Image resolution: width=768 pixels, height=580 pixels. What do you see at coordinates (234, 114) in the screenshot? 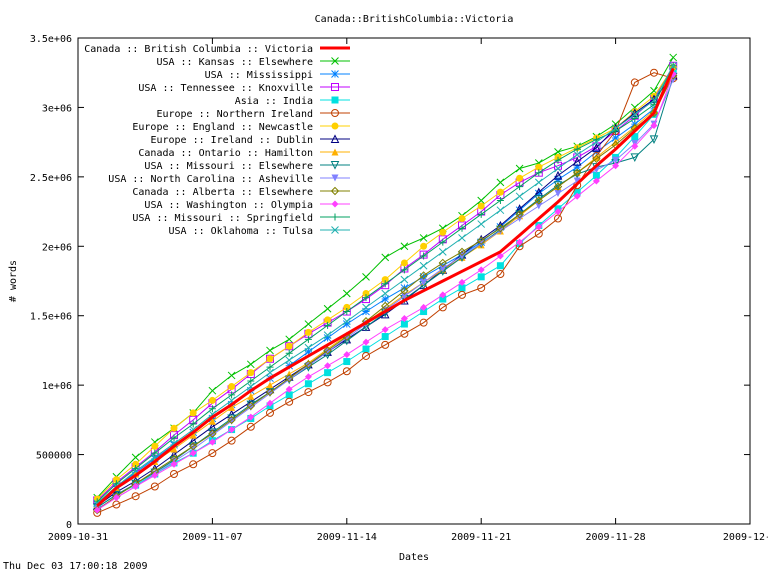
I see `legend-label: Europe :: Northern Ireland` at bounding box center [234, 114].